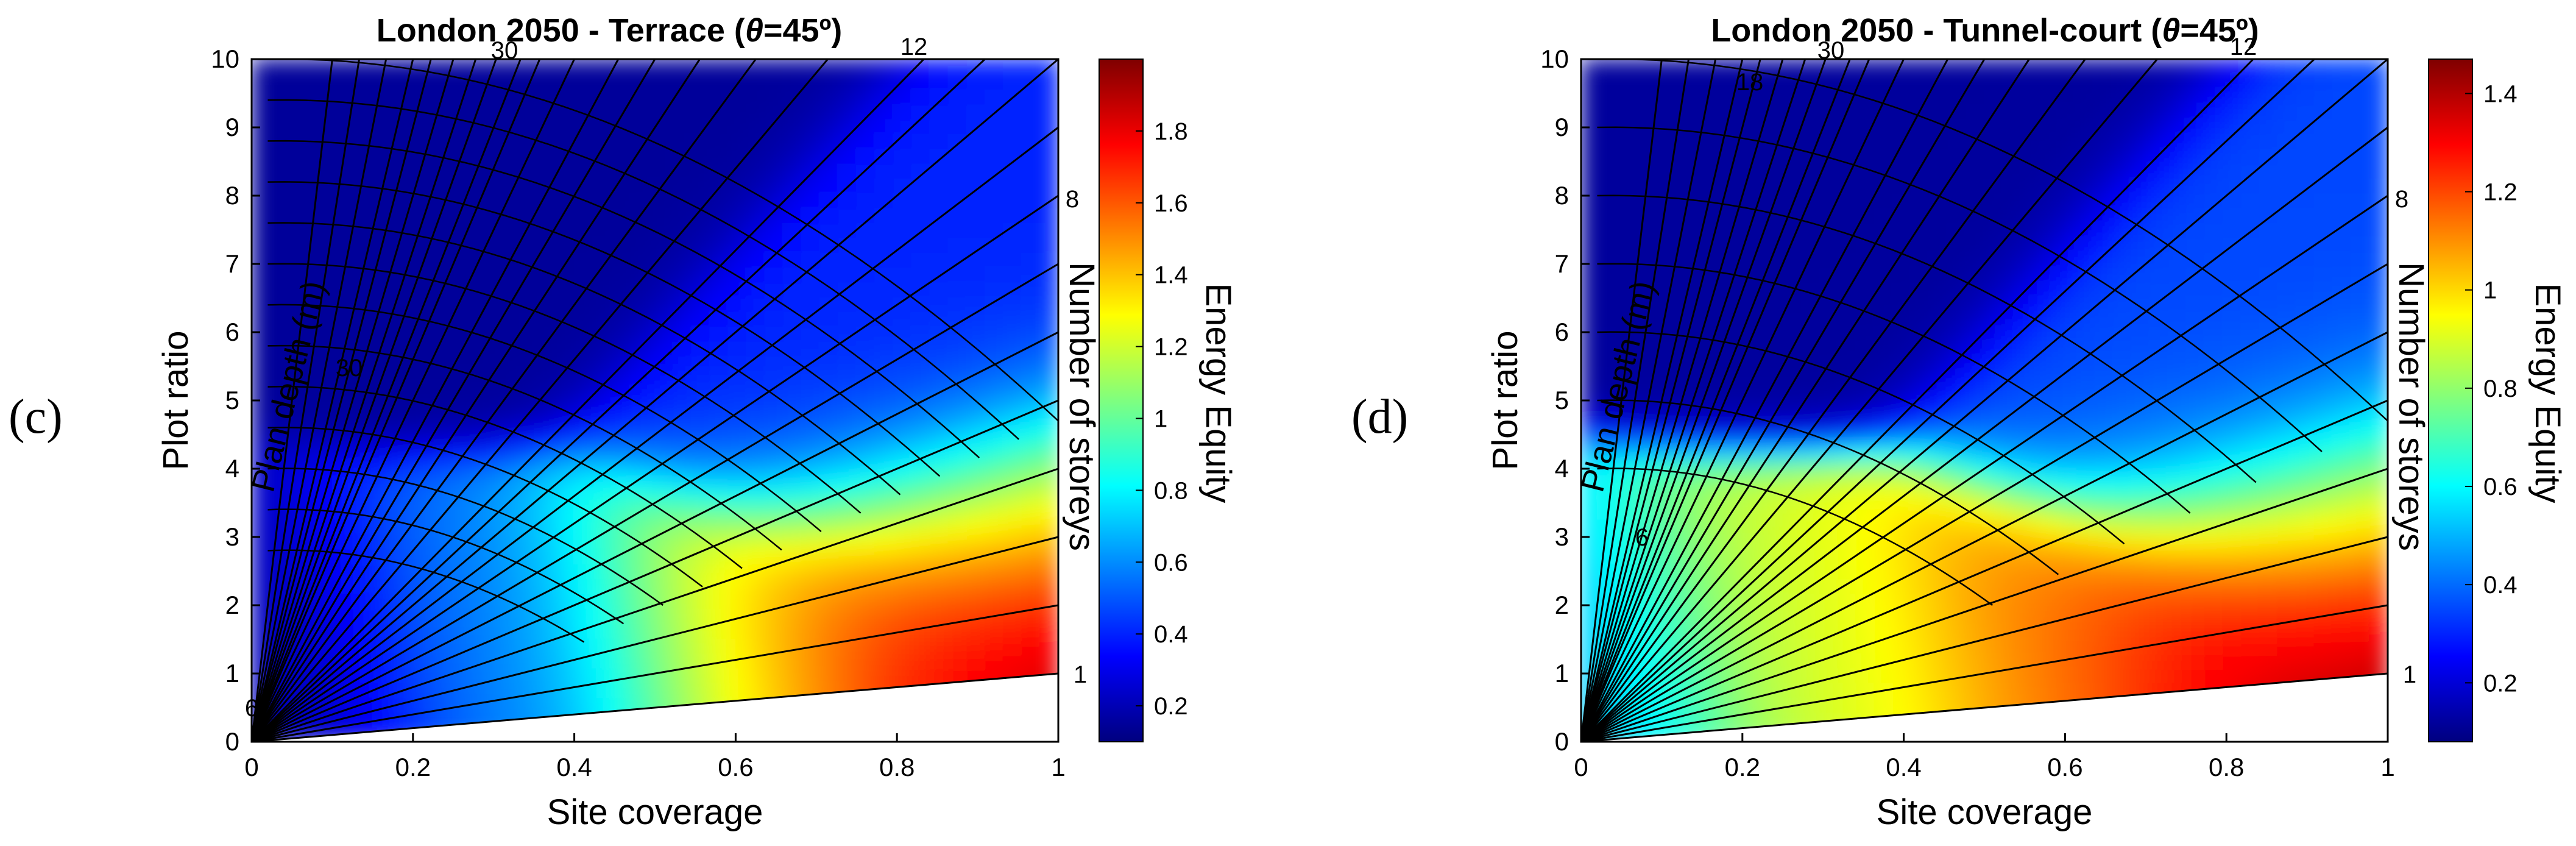  What do you see at coordinates (232, 742) in the screenshot?
I see `y-tick-label: 0` at bounding box center [232, 742].